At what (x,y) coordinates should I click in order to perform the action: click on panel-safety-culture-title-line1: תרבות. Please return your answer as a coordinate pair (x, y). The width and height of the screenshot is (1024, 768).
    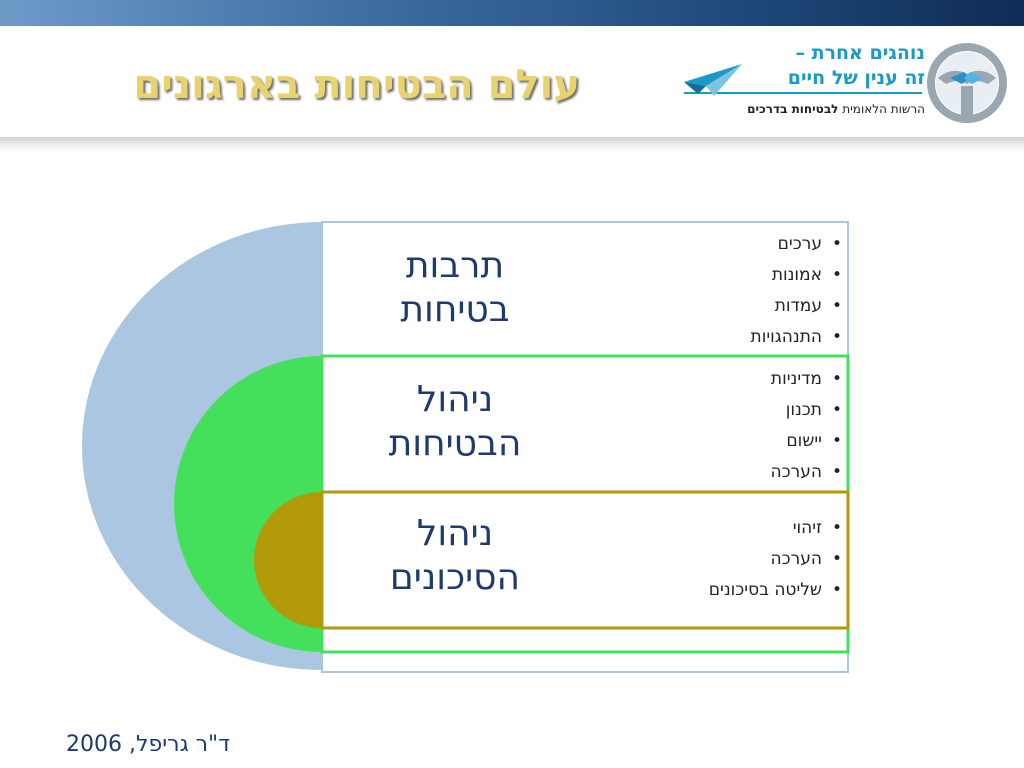
    Looking at the image, I should click on (455, 265).